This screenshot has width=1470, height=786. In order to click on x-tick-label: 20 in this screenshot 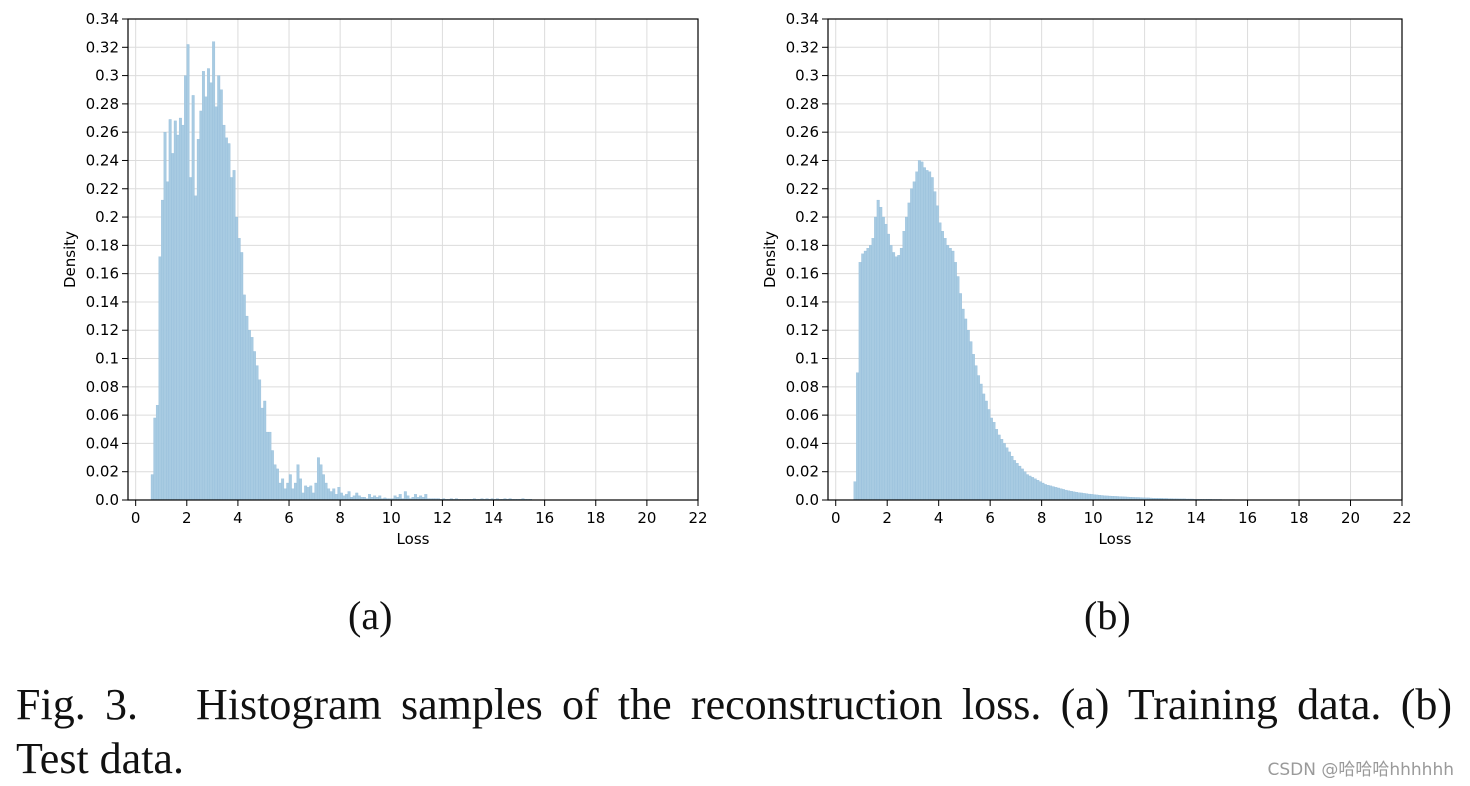, I will do `click(1350, 518)`.